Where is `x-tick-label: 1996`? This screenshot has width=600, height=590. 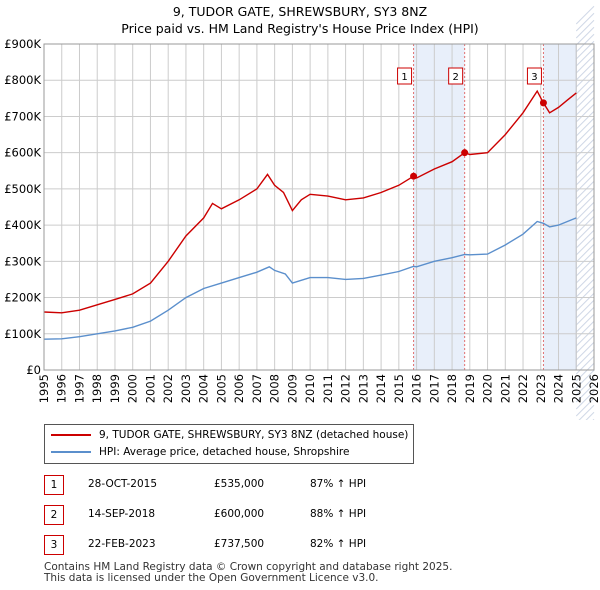
x-tick-label: 1996 is located at coordinates (62, 388).